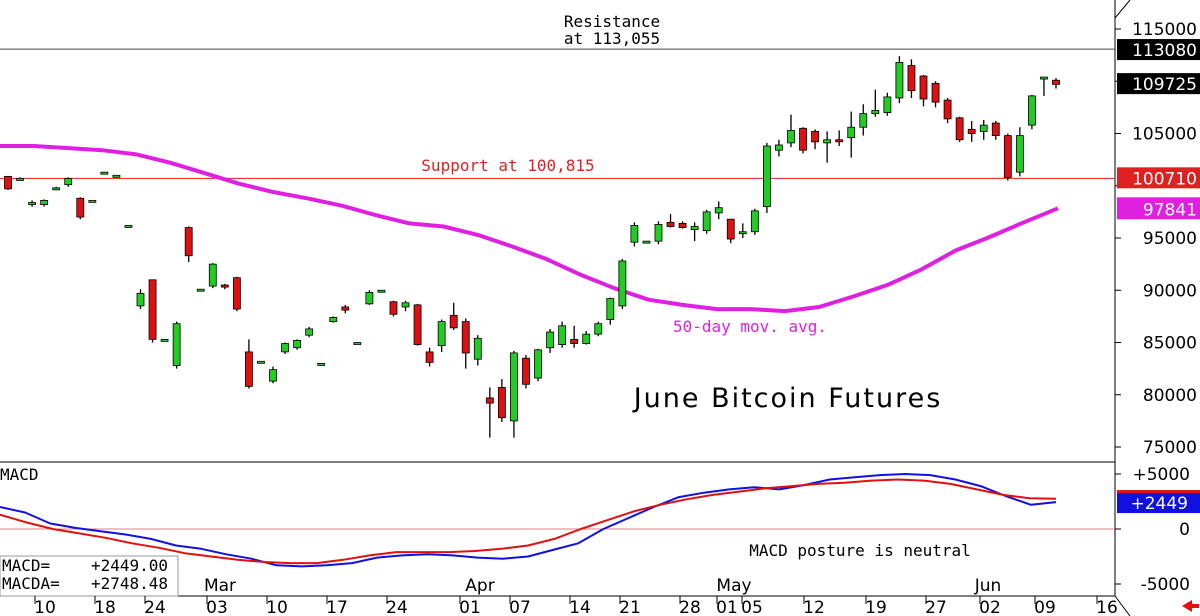 This screenshot has width=1200, height=616. I want to click on x-day-label: 07, so click(520, 607).